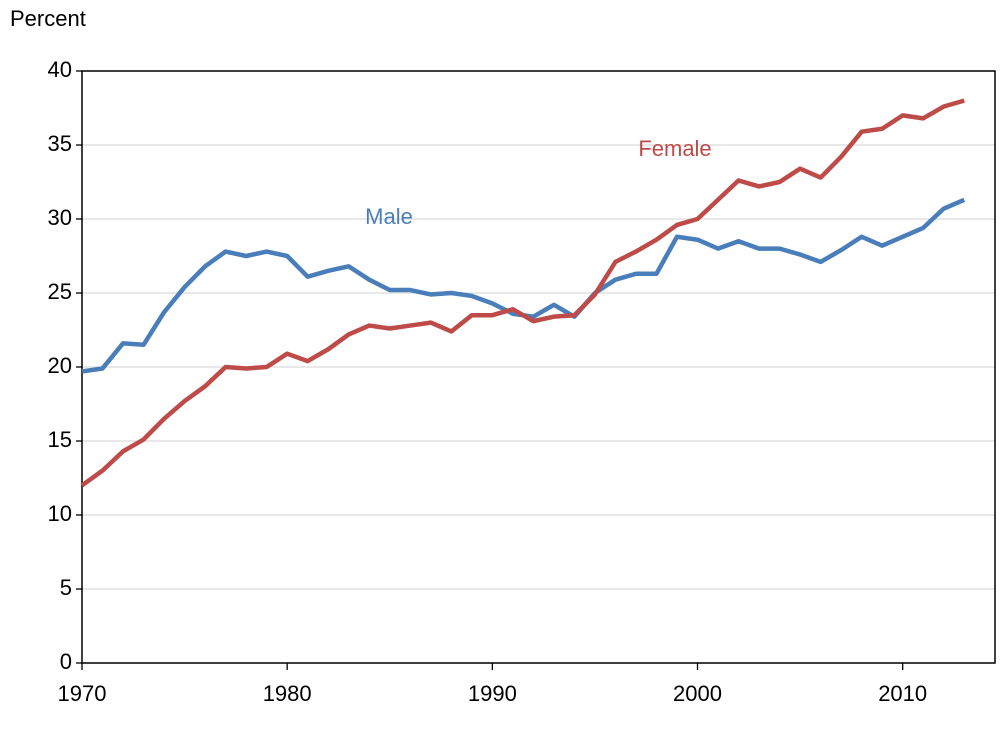  I want to click on x-tick-label: 2010, so click(902, 693).